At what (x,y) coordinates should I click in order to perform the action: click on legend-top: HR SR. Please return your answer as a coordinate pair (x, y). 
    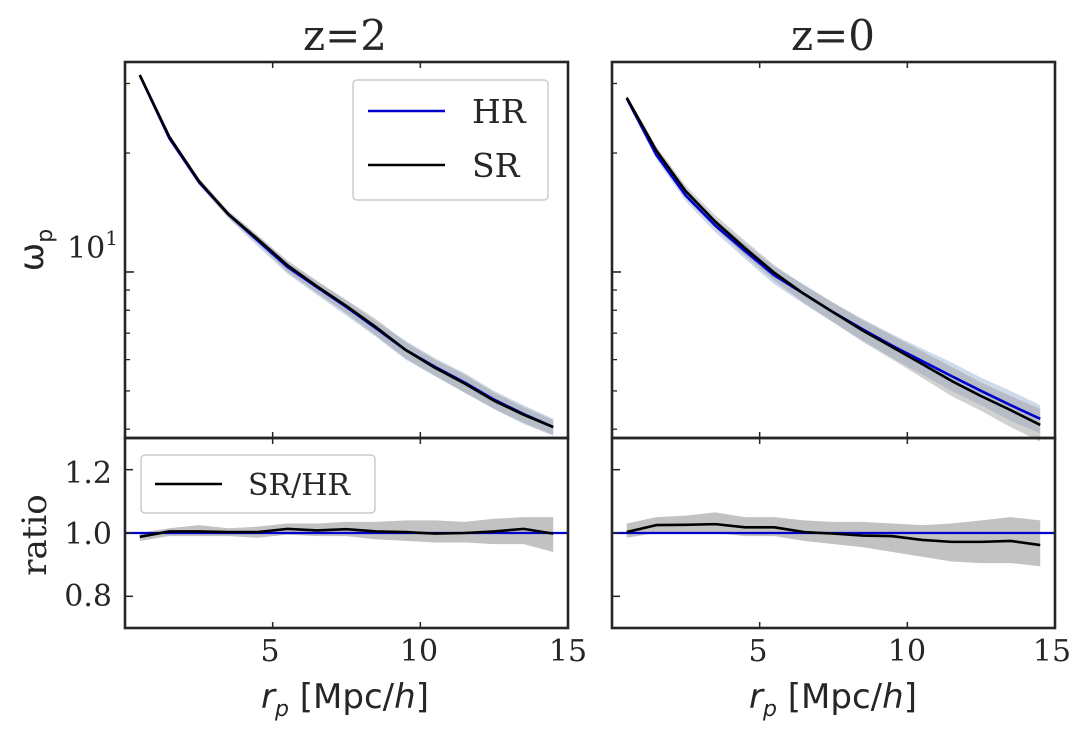
    Looking at the image, I should click on (450, 140).